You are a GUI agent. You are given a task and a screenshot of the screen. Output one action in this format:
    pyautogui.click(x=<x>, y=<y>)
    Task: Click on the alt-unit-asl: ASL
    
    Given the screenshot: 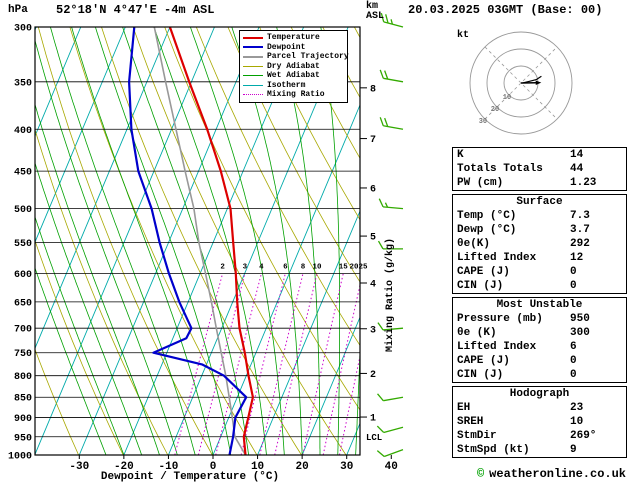 What is the action you would take?
    pyautogui.click(x=375, y=16)
    